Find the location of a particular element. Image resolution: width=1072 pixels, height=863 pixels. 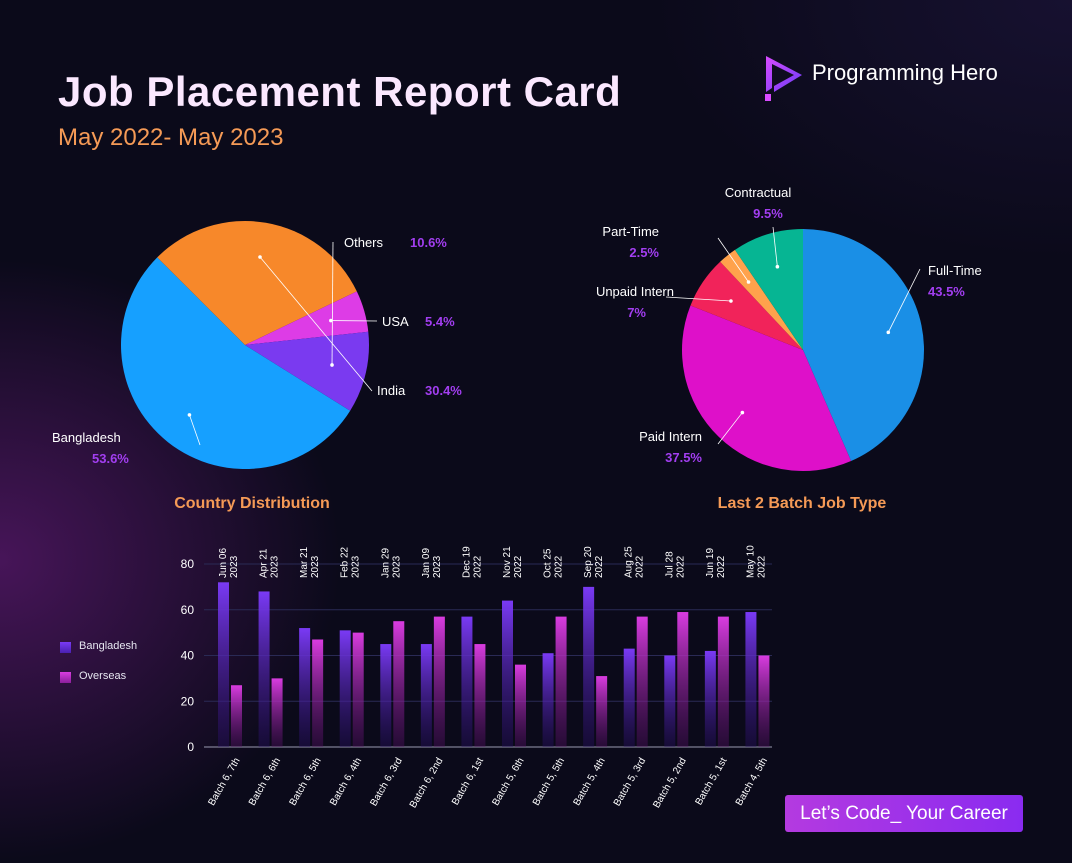

slice-value-bangladesh: 53.6% is located at coordinates (110, 458).